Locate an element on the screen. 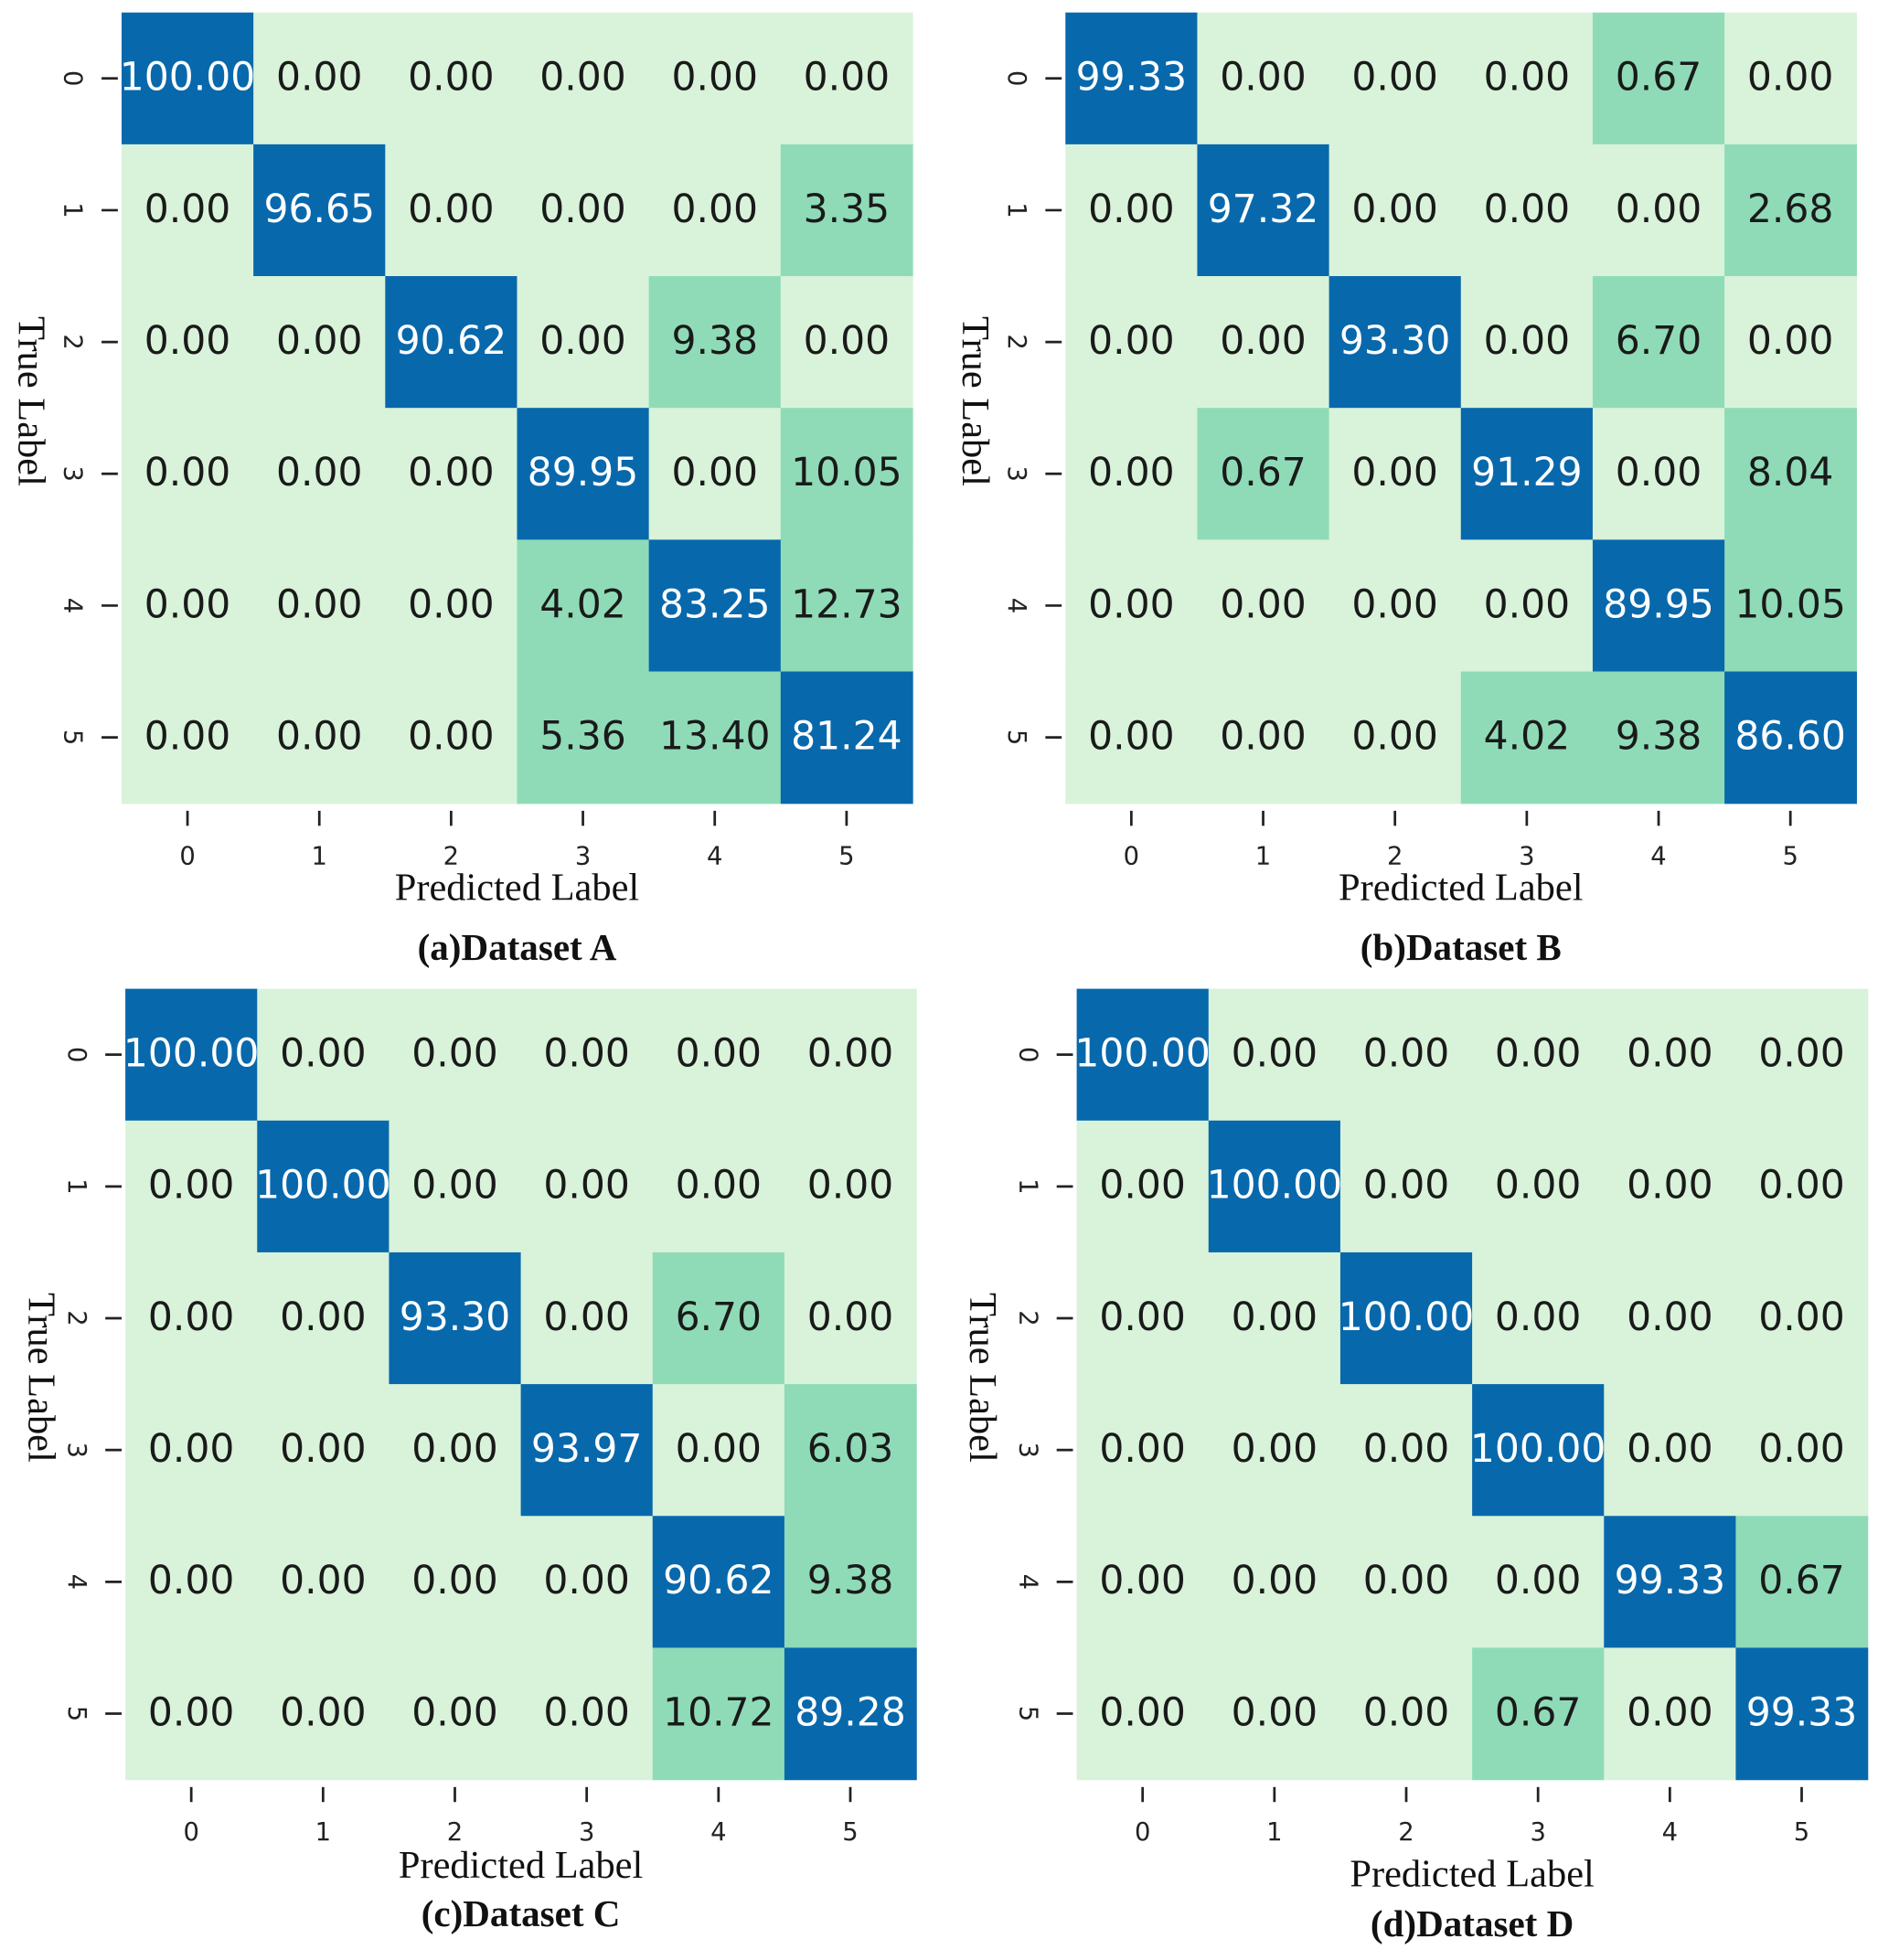 This screenshot has height=1960, width=1878. cell-label: 13.40 is located at coordinates (715, 736).